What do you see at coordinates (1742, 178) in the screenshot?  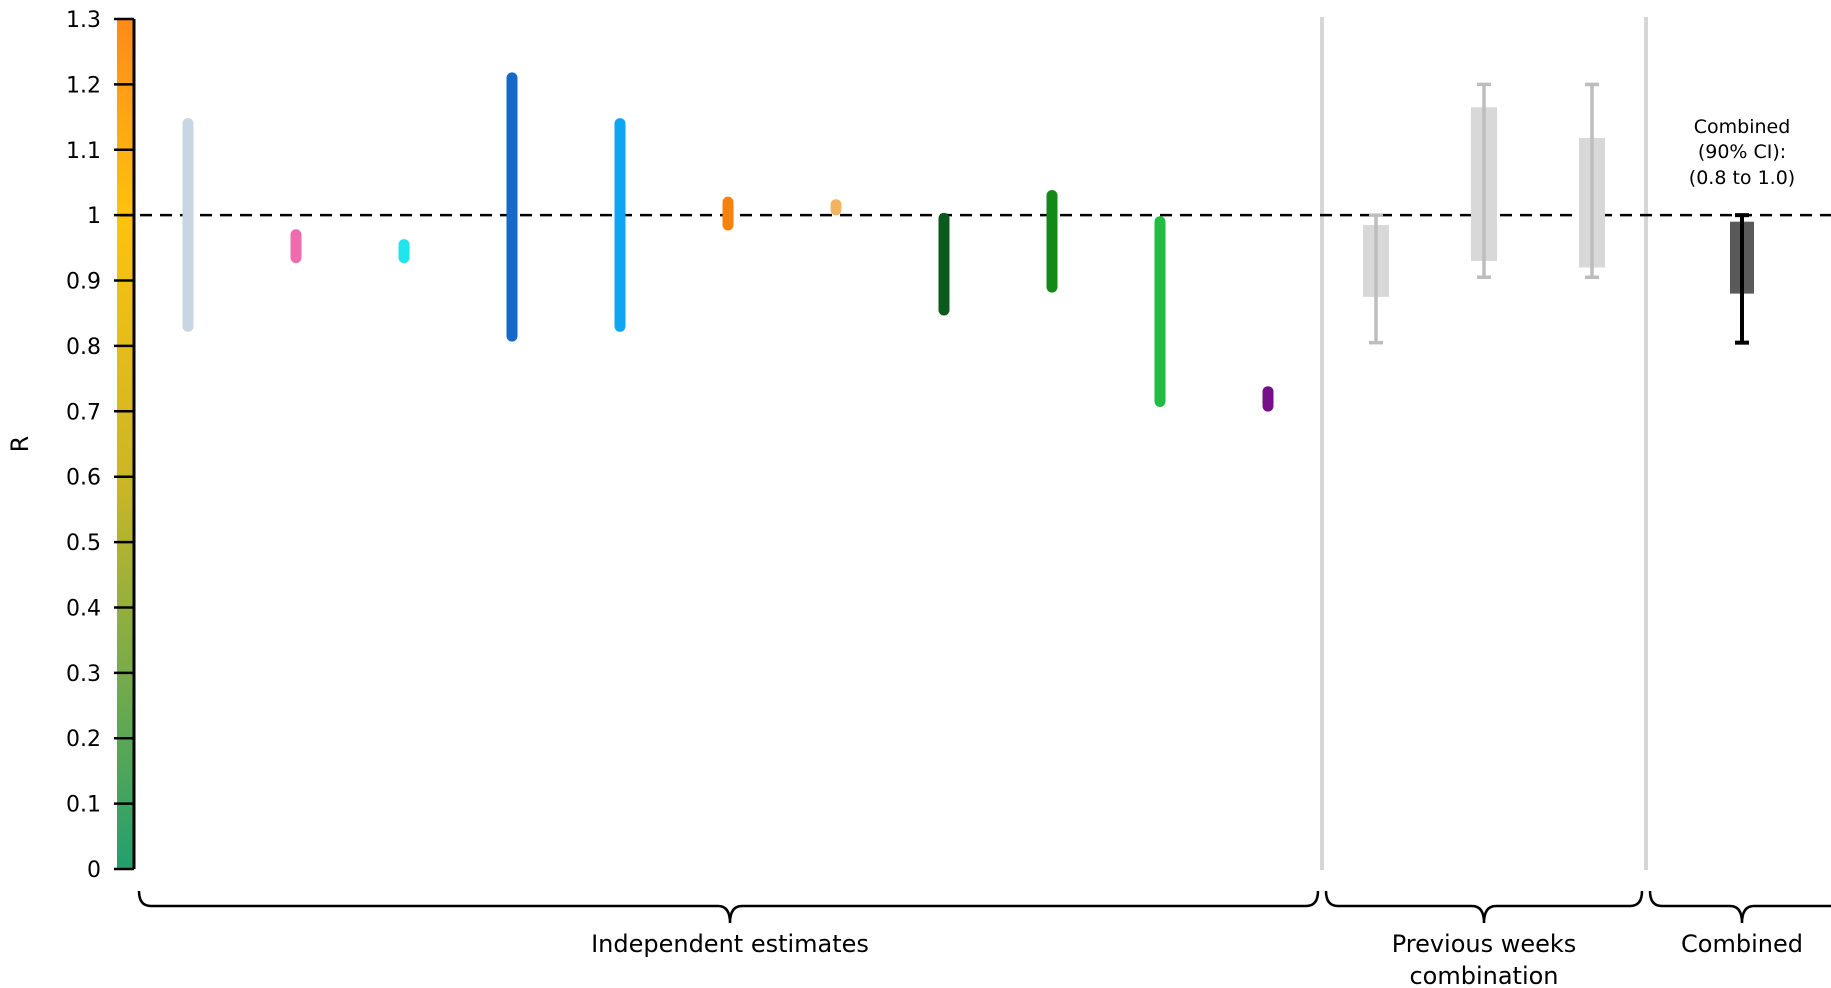 I see `annotation-line: (0.8 to 1.0)` at bounding box center [1742, 178].